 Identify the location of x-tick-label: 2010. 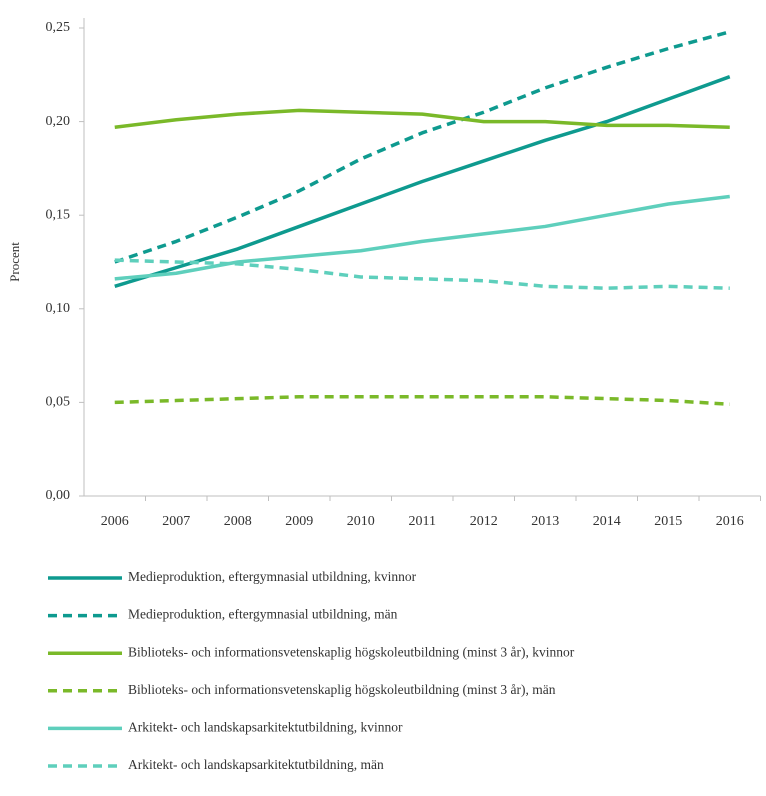
(361, 521).